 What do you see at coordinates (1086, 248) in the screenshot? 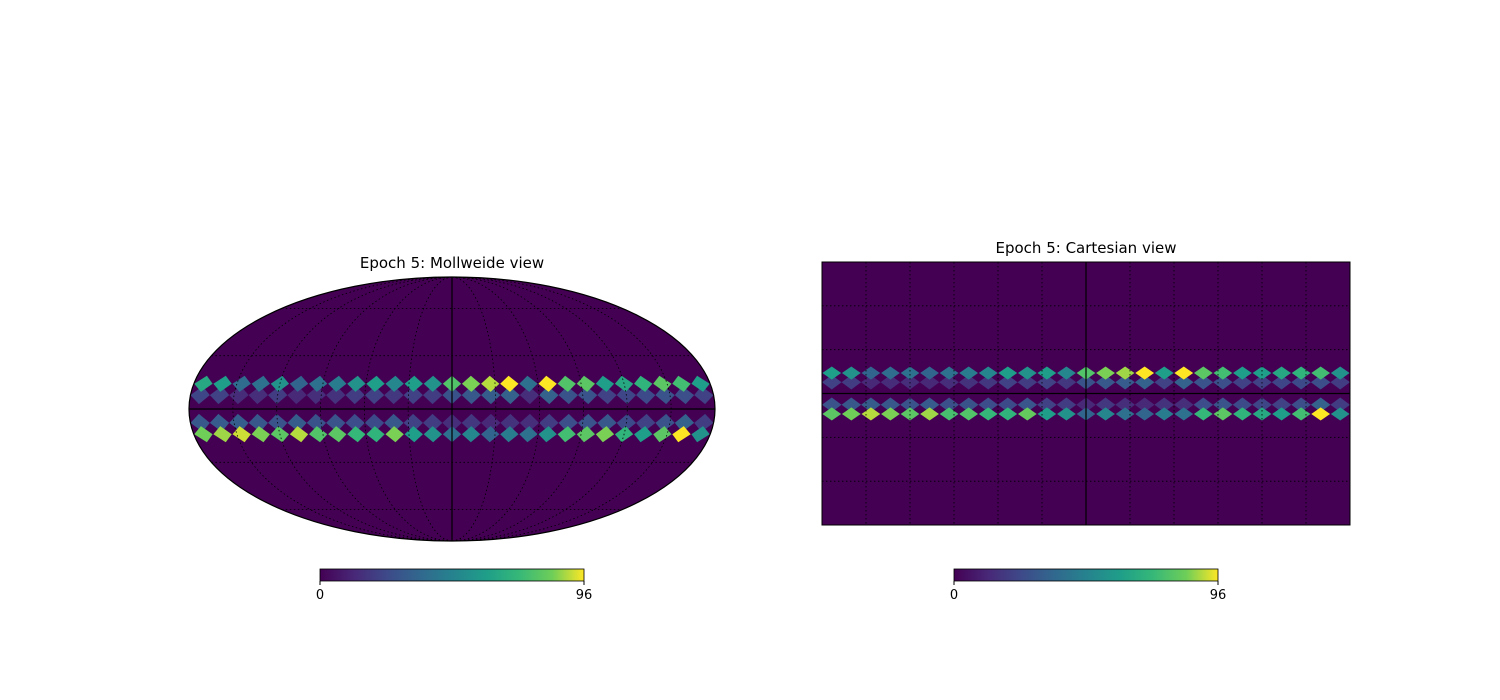
I see `cartesian-title: Epoch 5: Cartesian view` at bounding box center [1086, 248].